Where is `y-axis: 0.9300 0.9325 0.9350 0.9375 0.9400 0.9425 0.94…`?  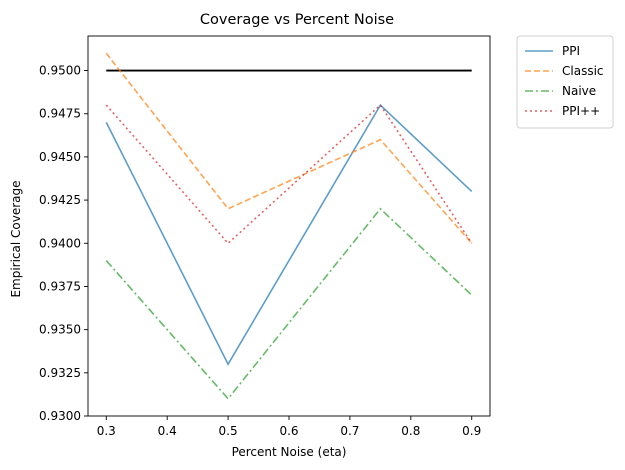 y-axis: 0.9300 0.9325 0.9350 0.9375 0.9400 0.9425 0.94… is located at coordinates (63, 243).